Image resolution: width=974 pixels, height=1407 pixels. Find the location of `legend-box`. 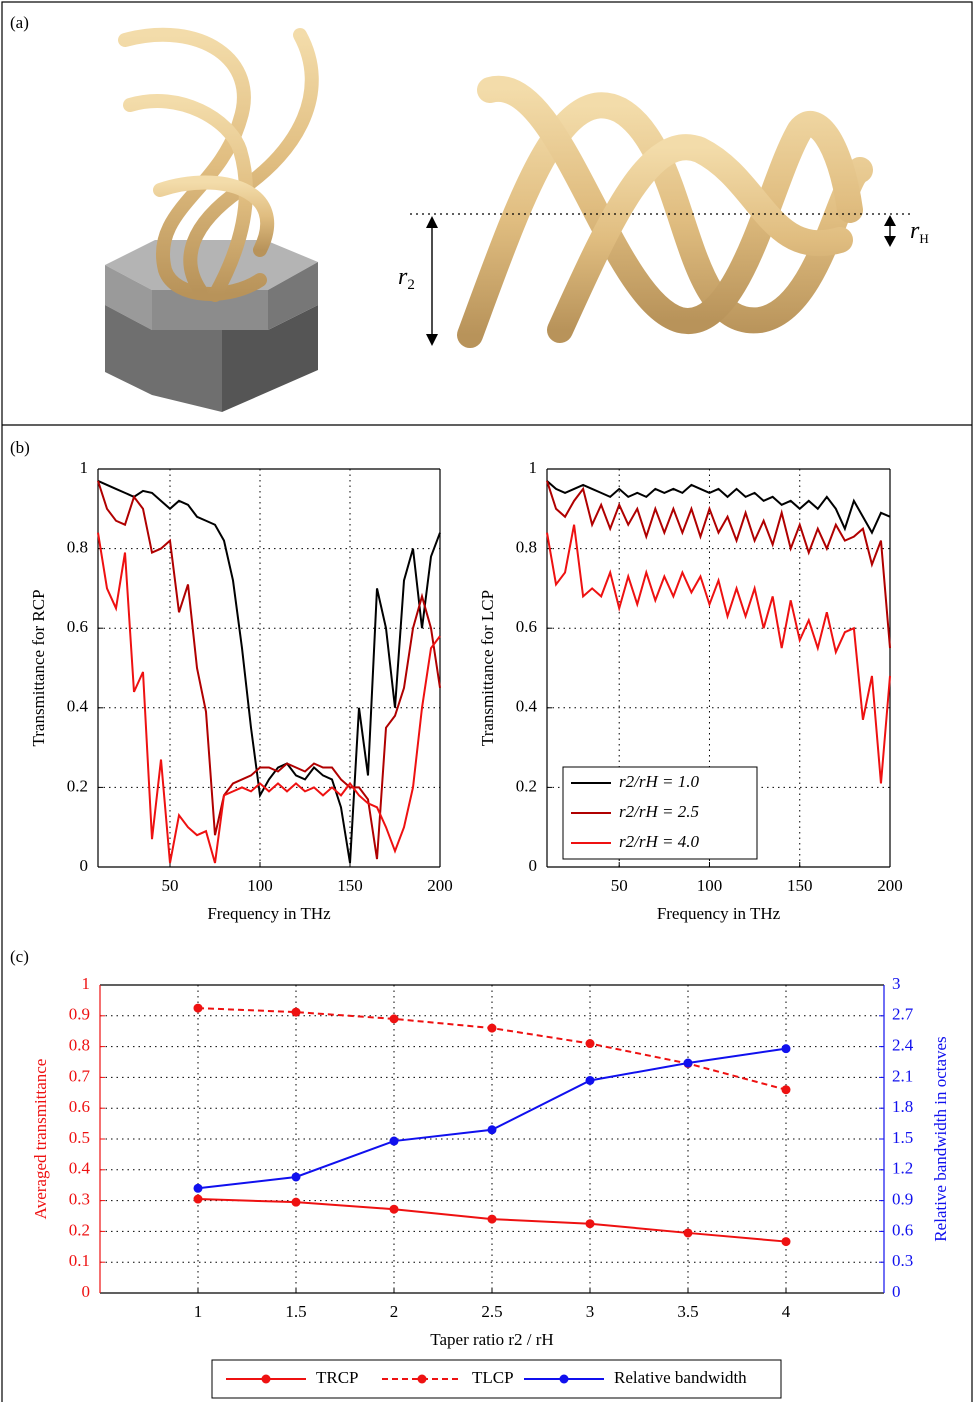

legend-box is located at coordinates (496, 1379).